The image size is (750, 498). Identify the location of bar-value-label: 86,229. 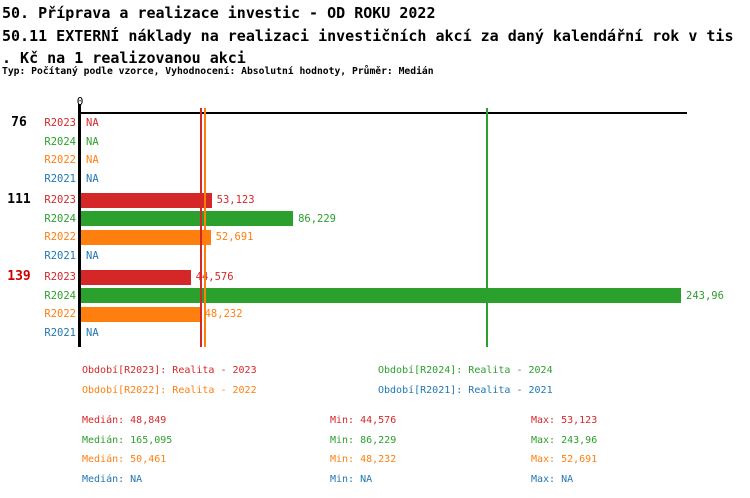
(317, 218).